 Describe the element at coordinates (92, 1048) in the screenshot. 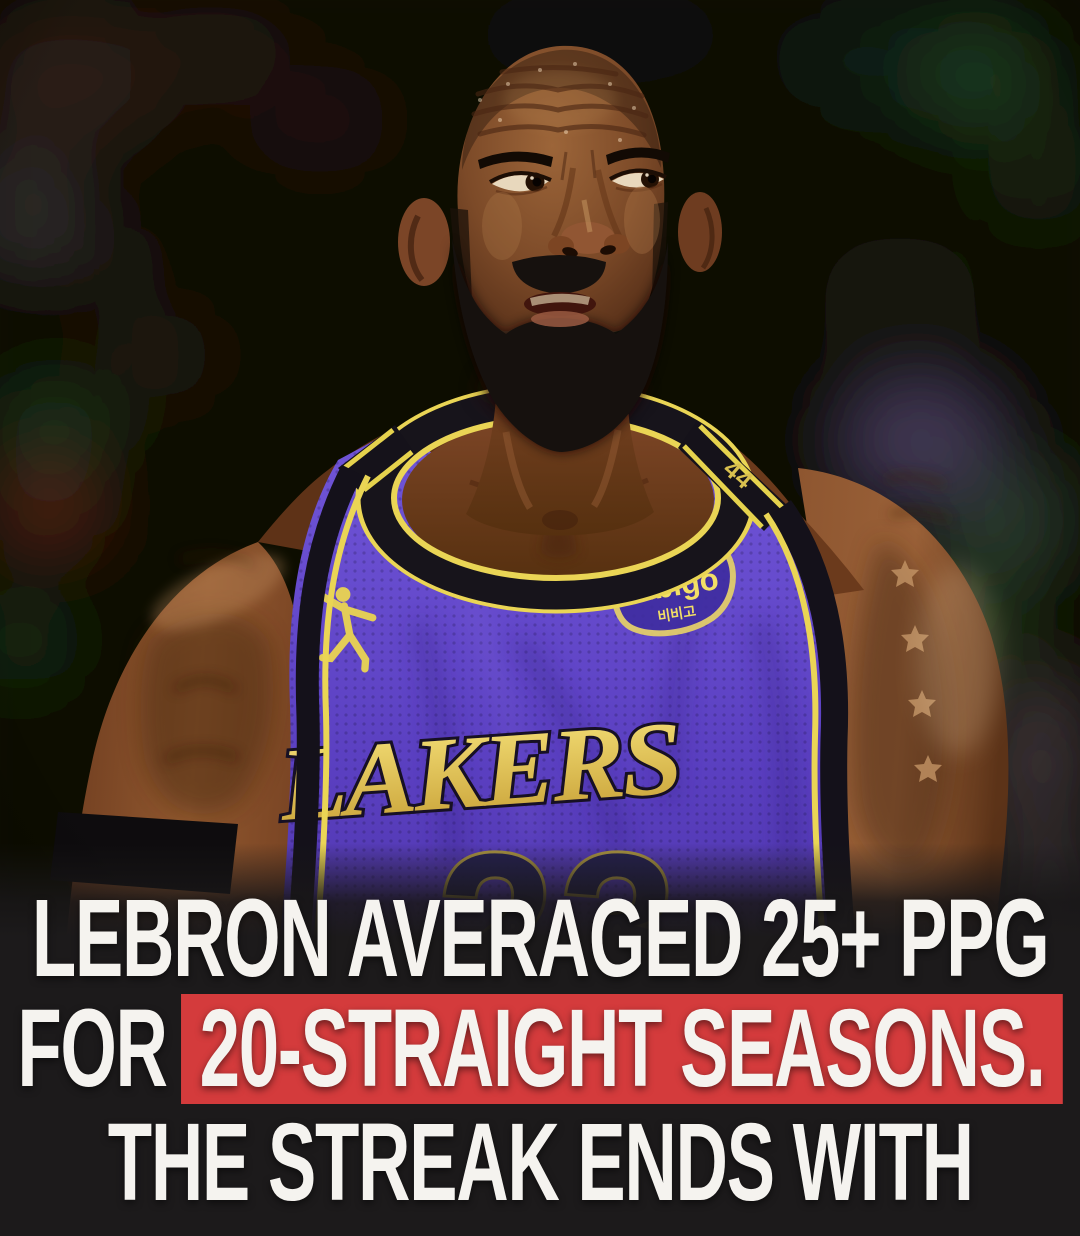

I see `caption-line-2-prefix: FOR` at that location.